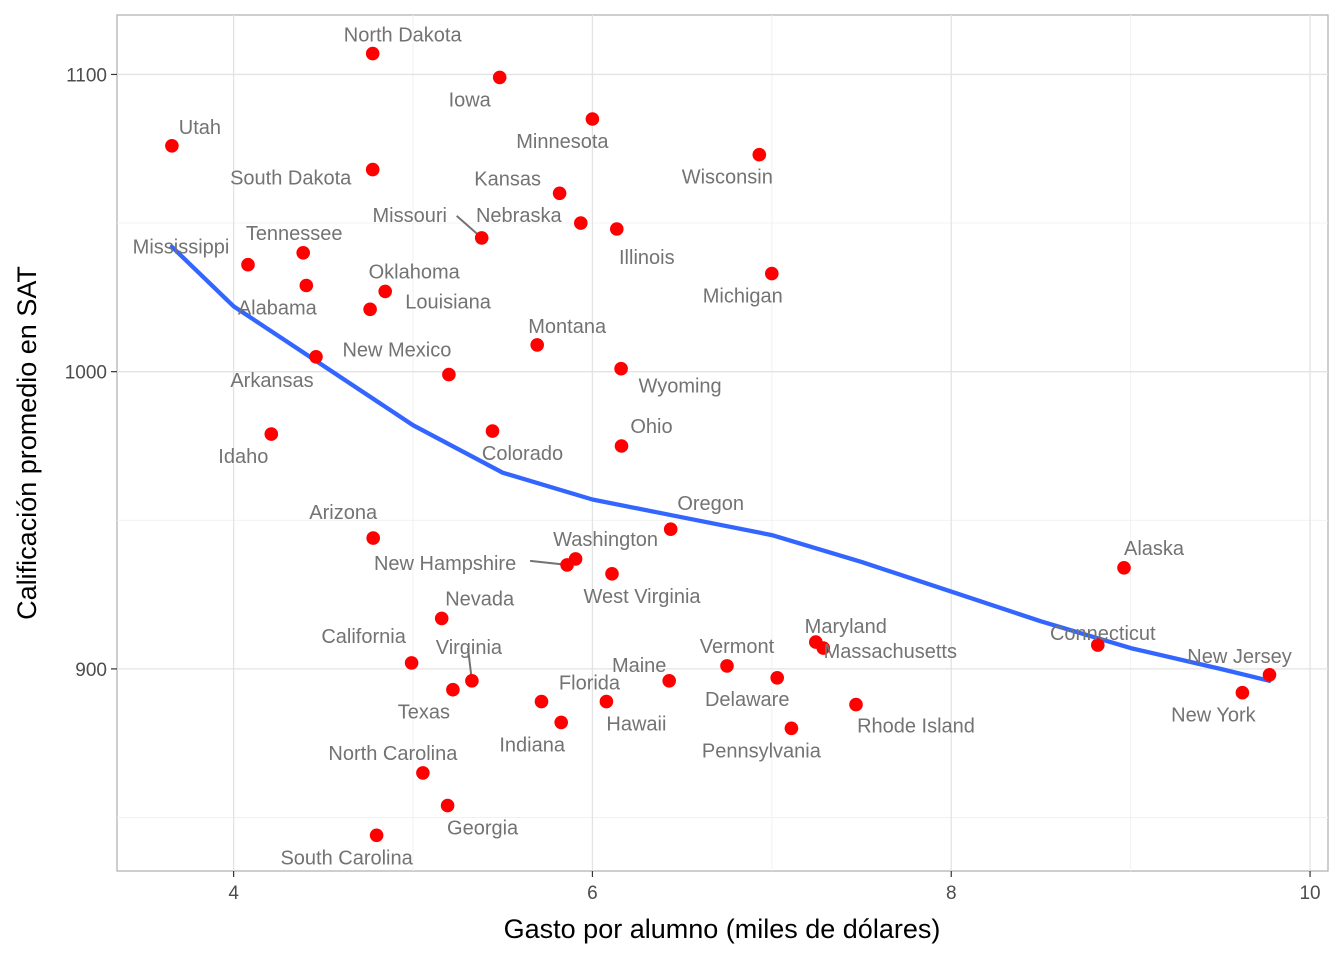 Image resolution: width=1344 pixels, height=960 pixels. What do you see at coordinates (621, 446) in the screenshot?
I see `point-ohio` at bounding box center [621, 446].